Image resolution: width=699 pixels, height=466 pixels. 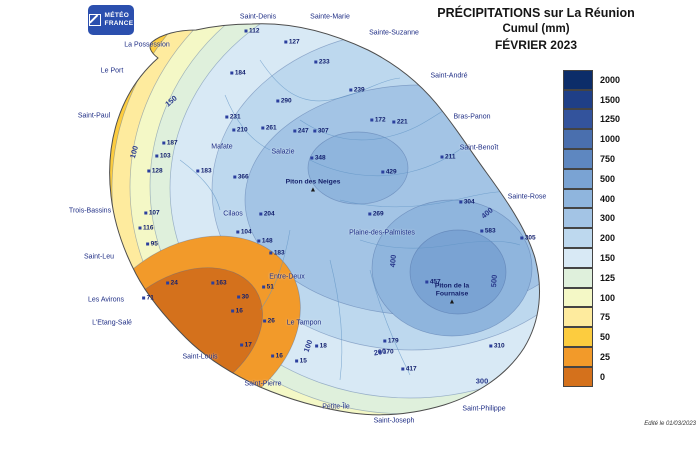 I want to click on legend-item: 750, so click(x=591, y=158).